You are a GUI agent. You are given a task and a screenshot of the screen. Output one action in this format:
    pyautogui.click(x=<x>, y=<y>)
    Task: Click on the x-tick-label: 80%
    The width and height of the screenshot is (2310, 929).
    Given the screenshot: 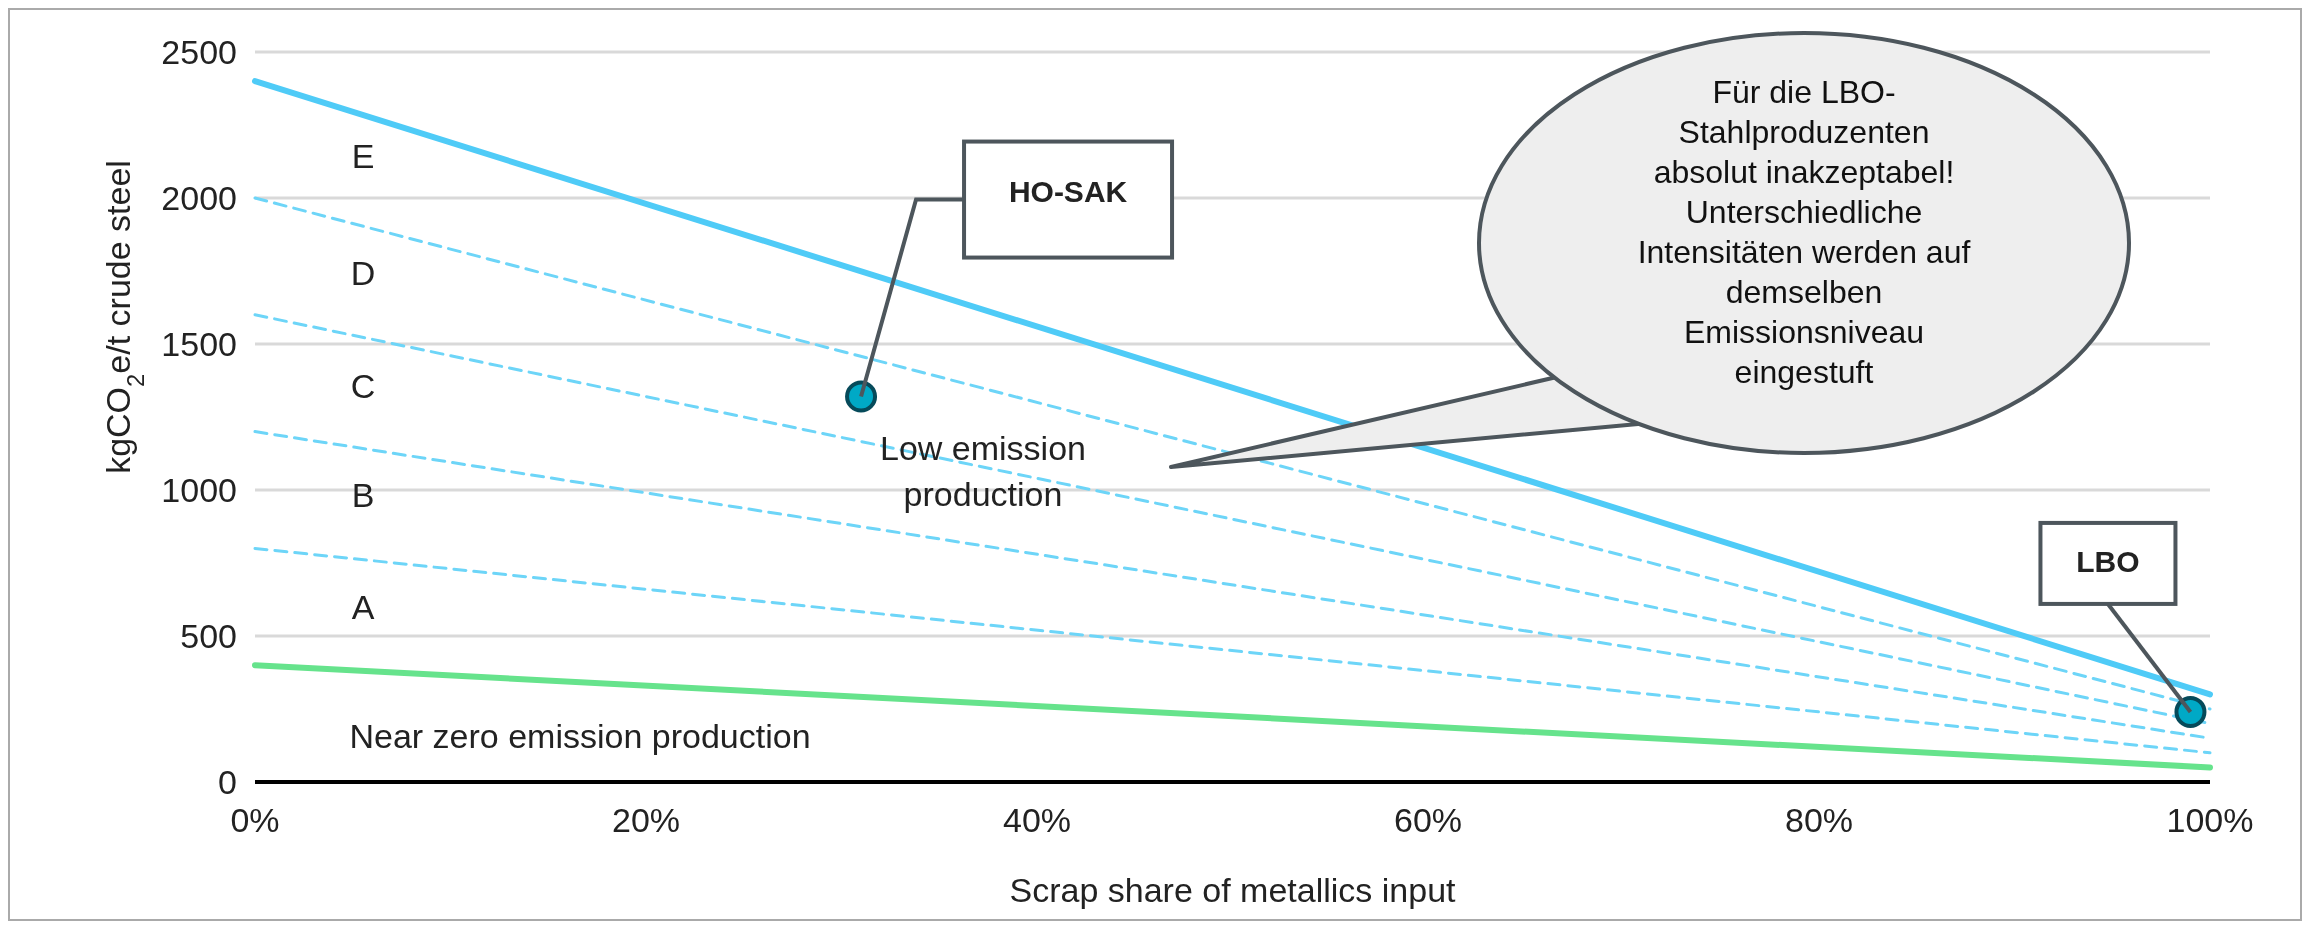 What is the action you would take?
    pyautogui.click(x=1819, y=820)
    